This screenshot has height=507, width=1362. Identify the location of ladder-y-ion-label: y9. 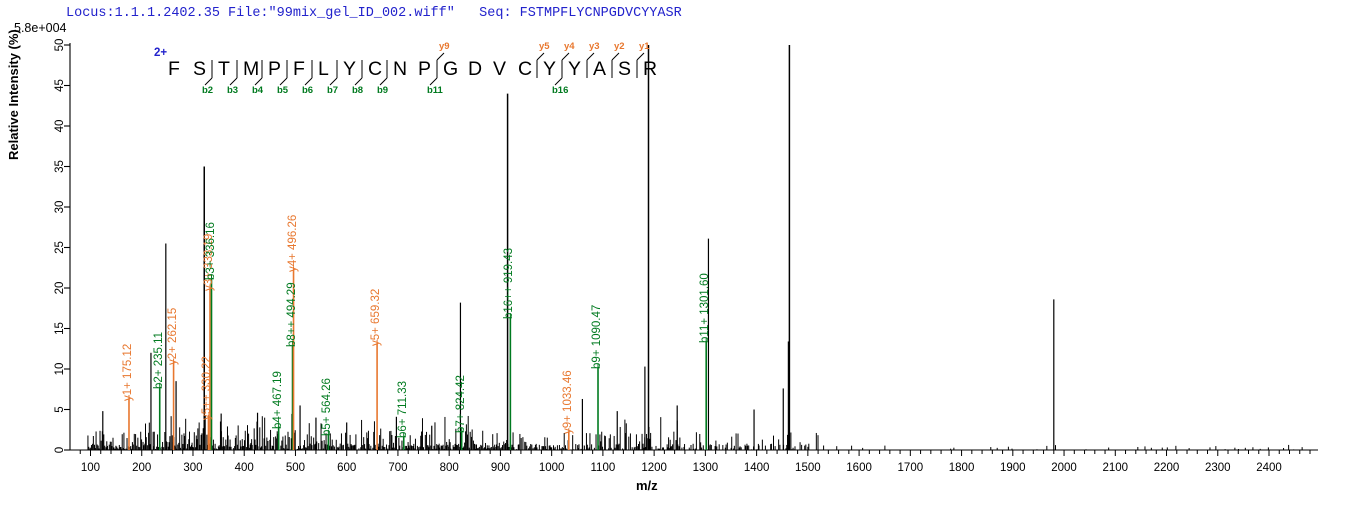
(444, 46).